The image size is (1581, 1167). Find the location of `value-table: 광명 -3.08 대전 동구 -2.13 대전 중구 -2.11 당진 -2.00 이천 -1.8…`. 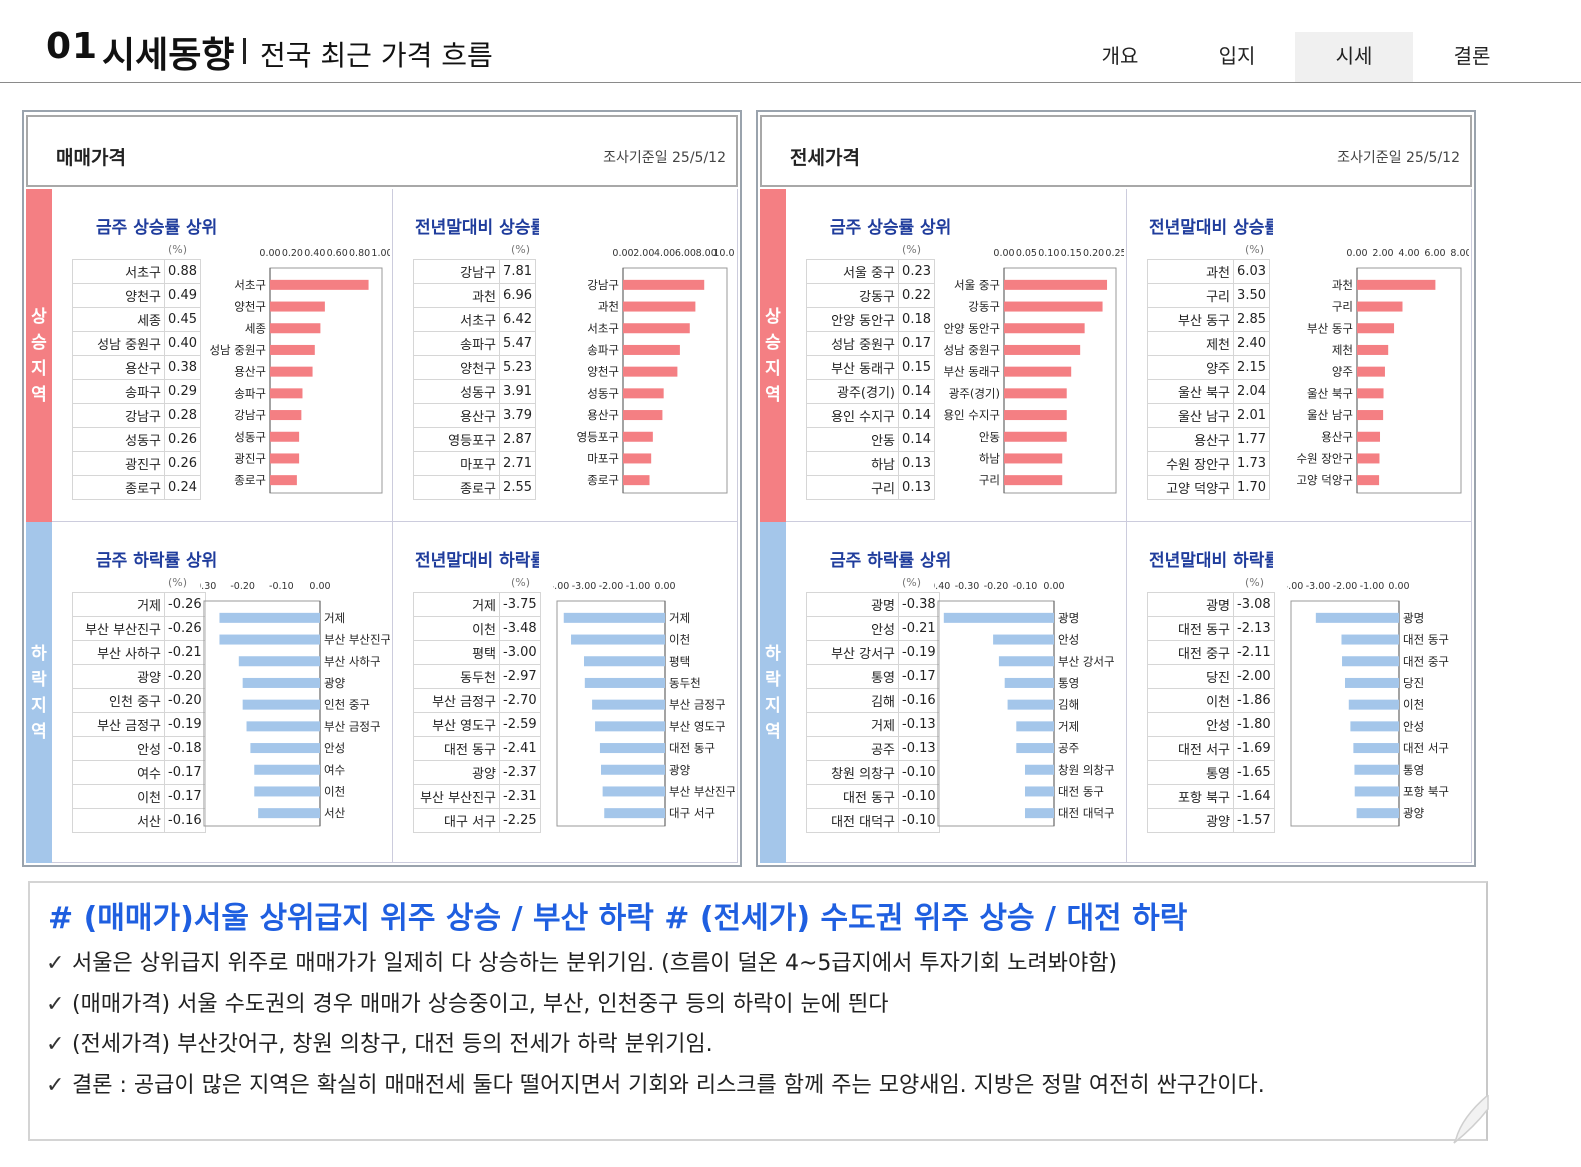

value-table: 광명 -3.08 대전 동구 -2.13 대전 중구 -2.11 당진 -2.00 이천 -1.8… is located at coordinates (1211, 712).